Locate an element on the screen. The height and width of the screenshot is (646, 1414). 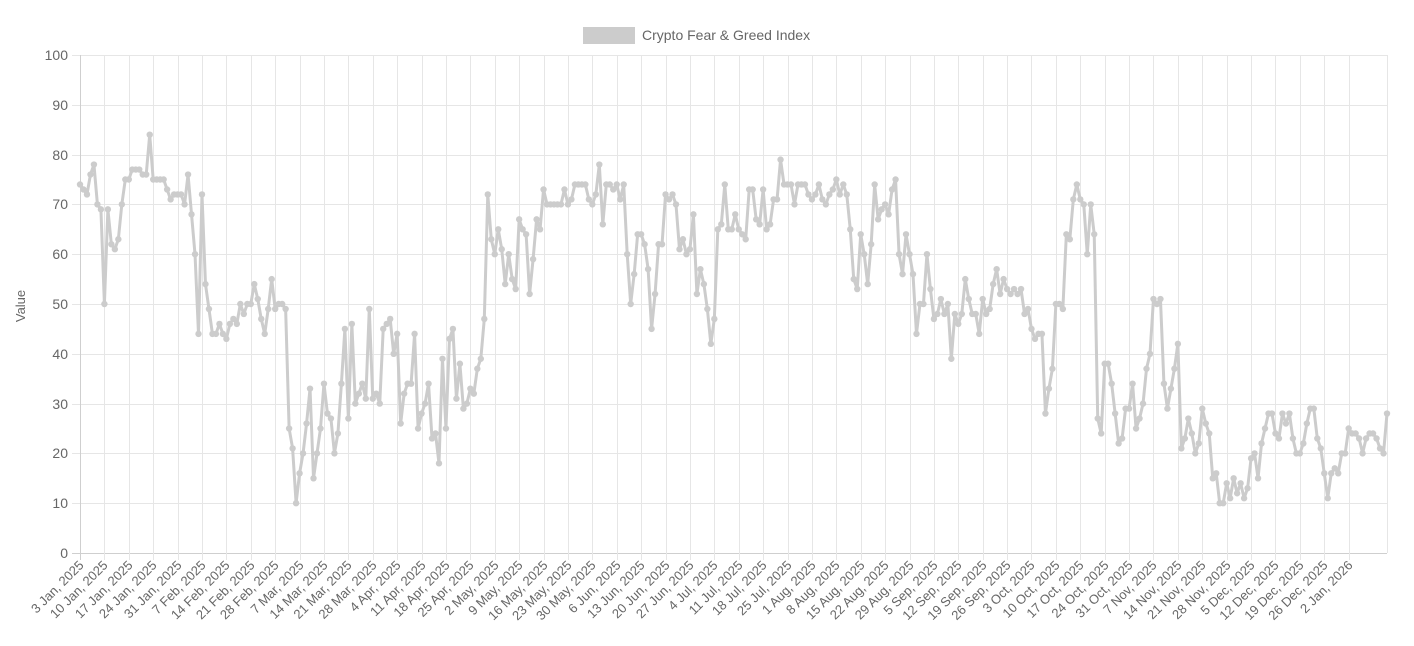
data-point: 2025-08-01: 71 is located at coordinates (812, 199).